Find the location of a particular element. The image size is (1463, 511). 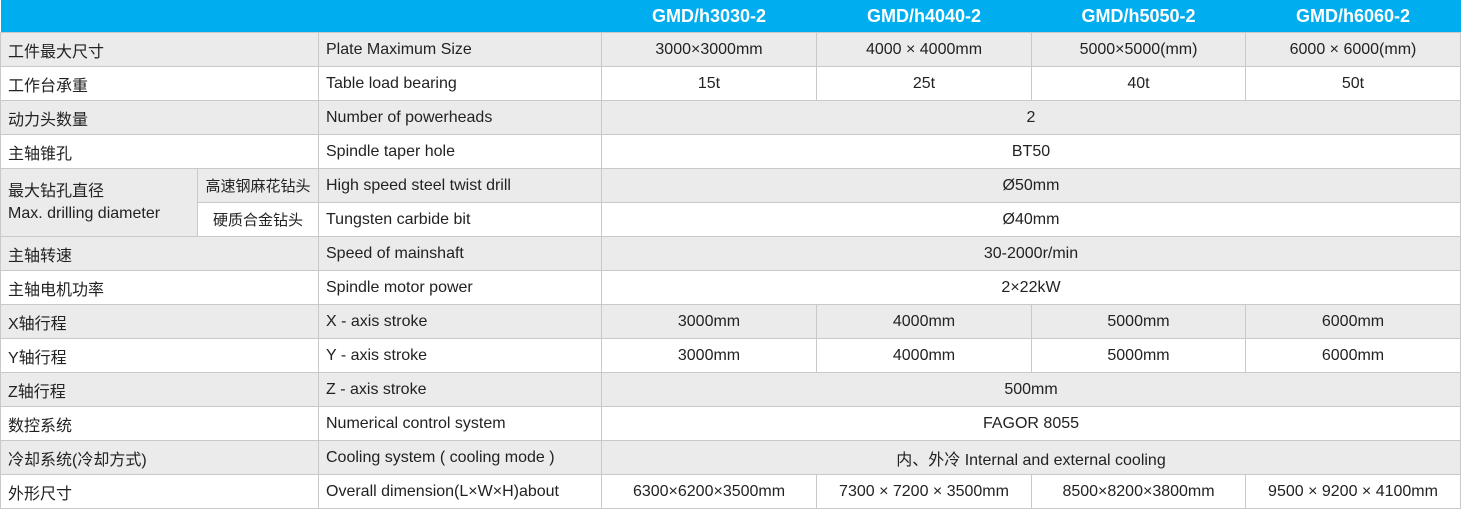

table-row: 主轴电机功率 Spindle motor power 2×22kW is located at coordinates (730, 287).